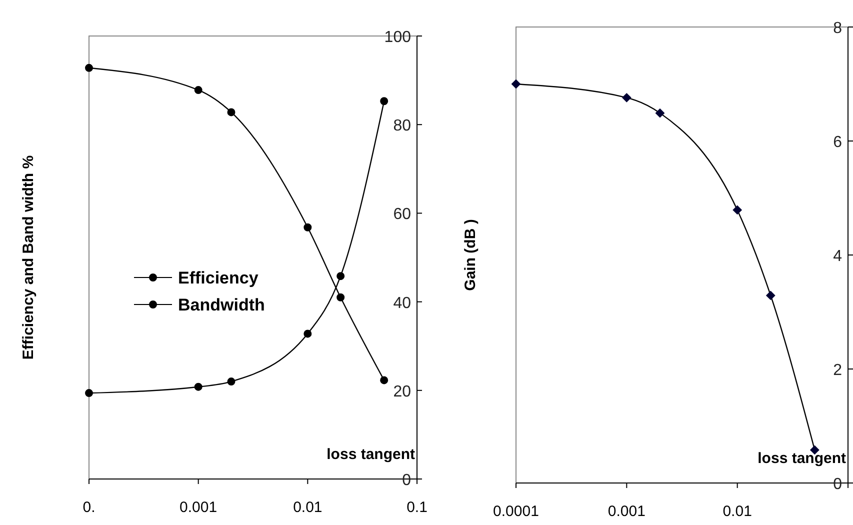 The height and width of the screenshot is (525, 853). What do you see at coordinates (837, 142) in the screenshot?
I see `y-tick-label: 6` at bounding box center [837, 142].